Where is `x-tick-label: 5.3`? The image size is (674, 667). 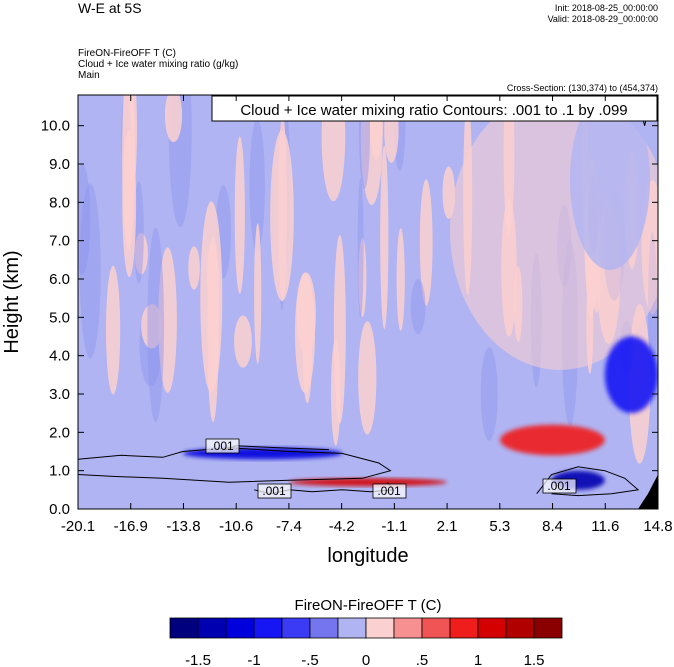
x-tick-label: 5.3 is located at coordinates (499, 526).